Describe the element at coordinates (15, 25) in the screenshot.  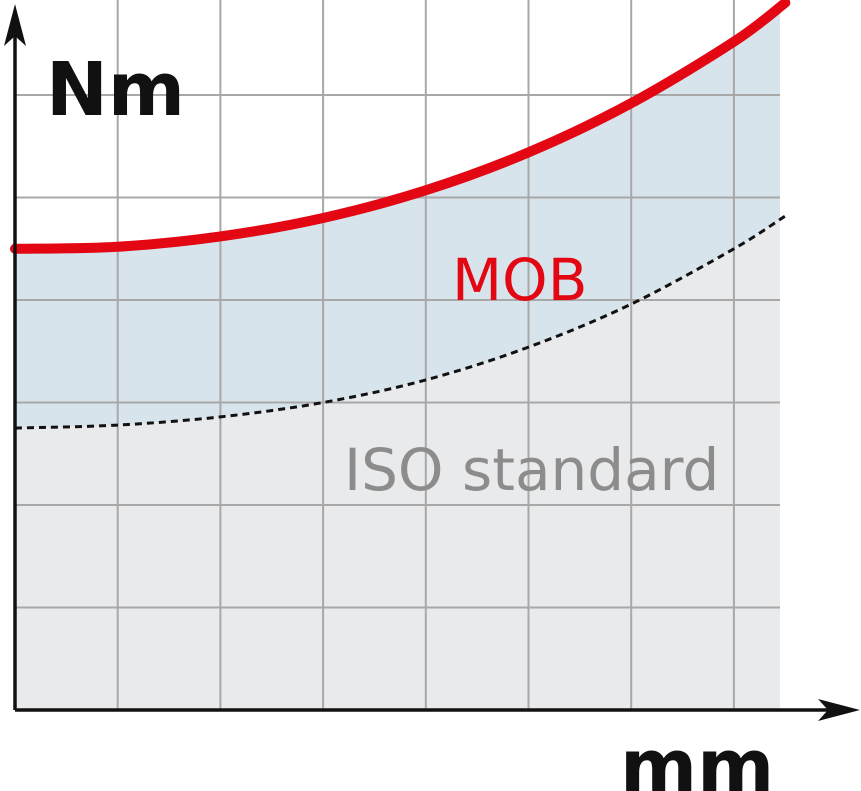
I see `y-axis-arrow-icon` at that location.